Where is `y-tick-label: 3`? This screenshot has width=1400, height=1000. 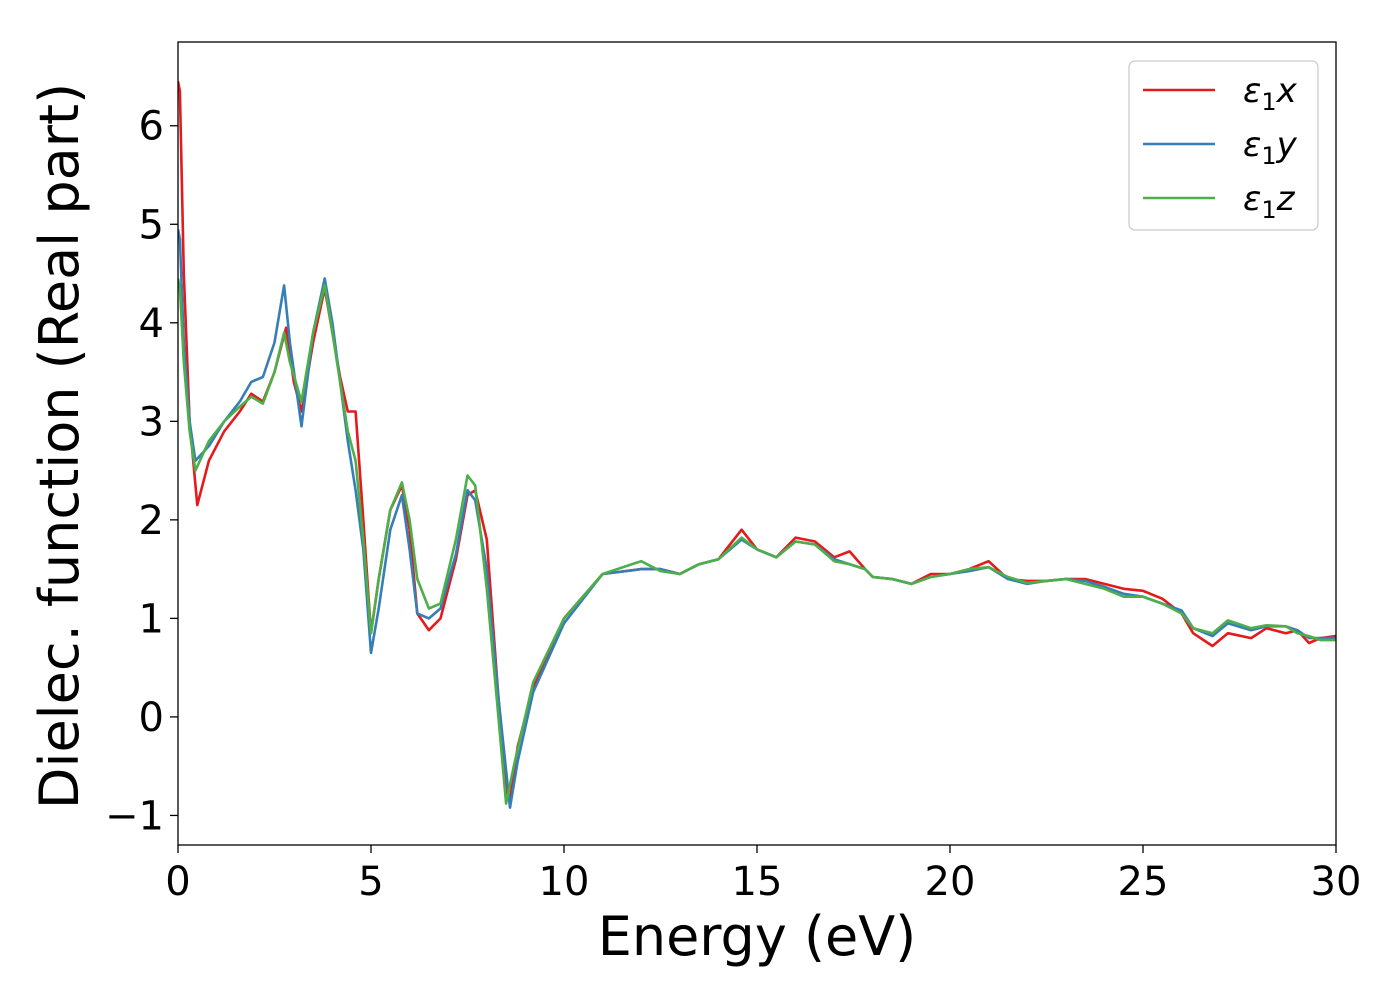 y-tick-label: 3 is located at coordinates (151, 422).